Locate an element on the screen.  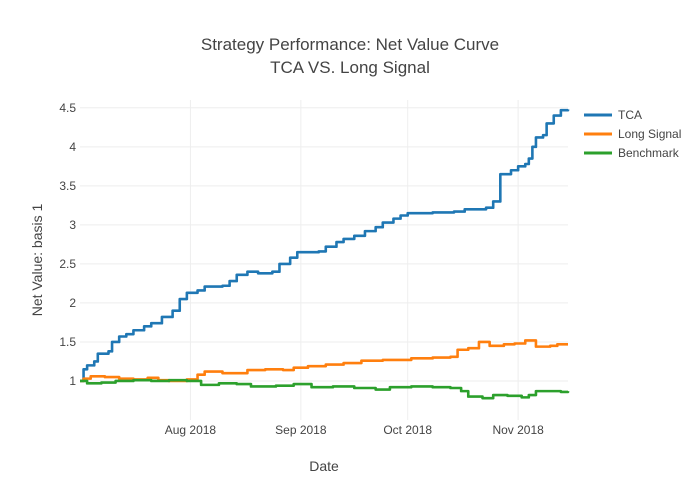
y-tick-label: 4.5 is located at coordinates (67, 108).